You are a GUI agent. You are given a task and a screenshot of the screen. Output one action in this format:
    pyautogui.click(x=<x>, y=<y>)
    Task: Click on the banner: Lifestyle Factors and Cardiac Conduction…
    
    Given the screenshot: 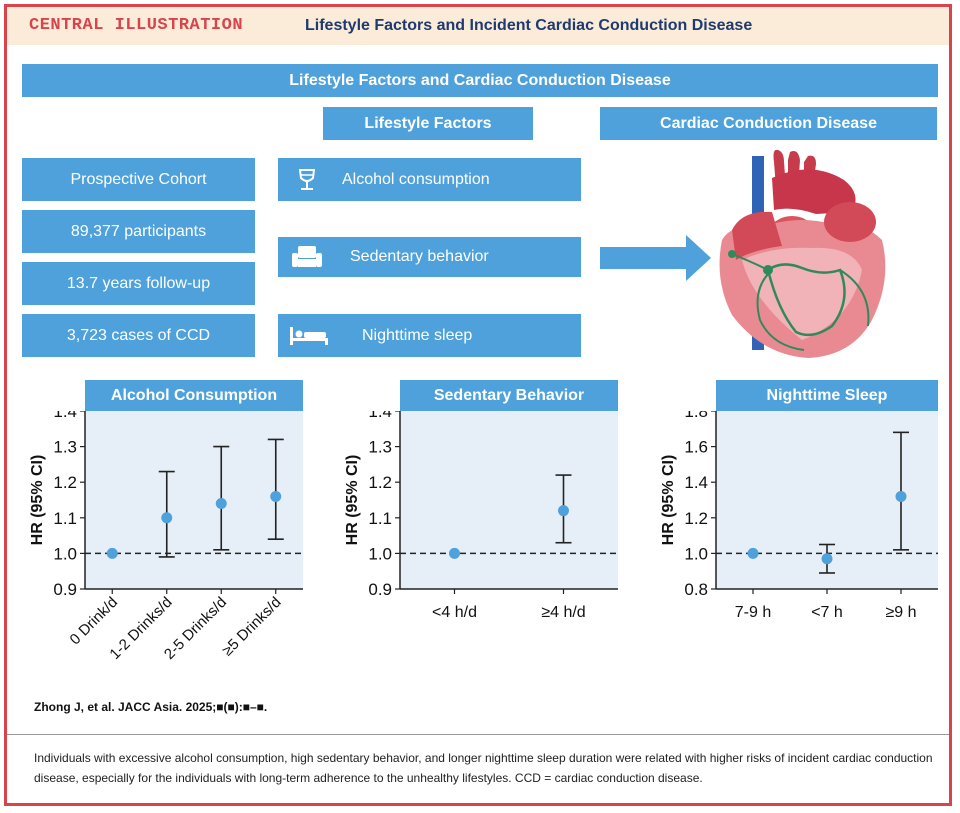 What is the action you would take?
    pyautogui.click(x=480, y=80)
    